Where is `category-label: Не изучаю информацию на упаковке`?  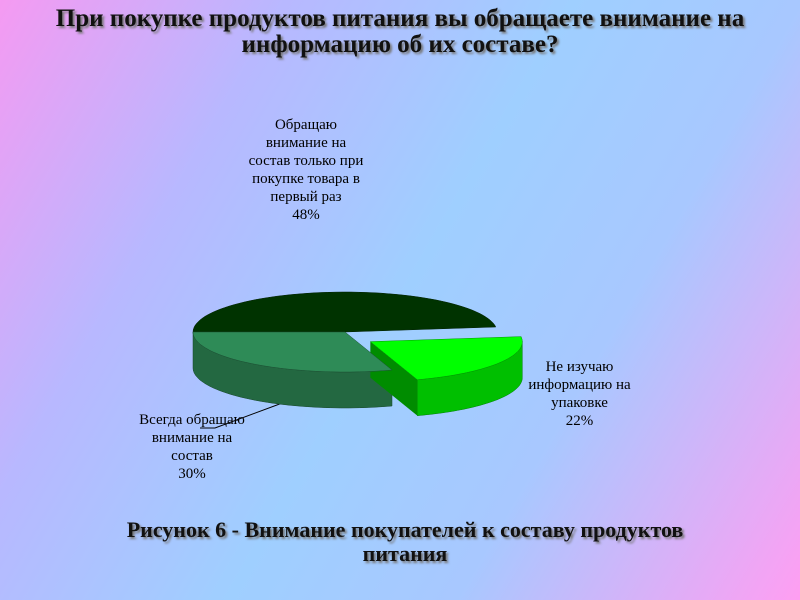 category-label: Не изучаю информацию на упаковке is located at coordinates (579, 385).